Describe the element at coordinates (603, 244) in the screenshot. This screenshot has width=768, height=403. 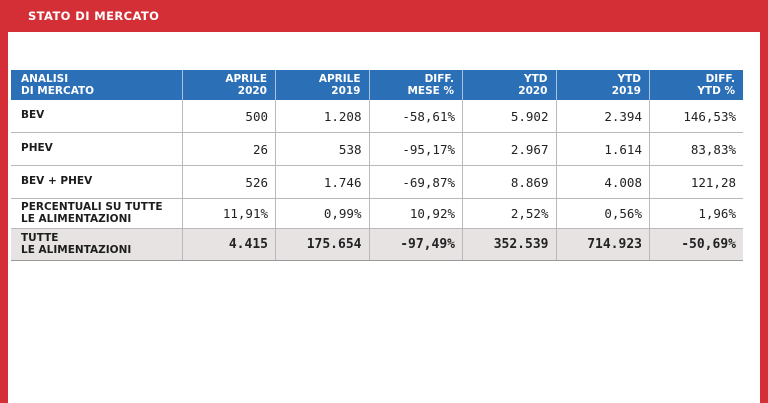
I see `table-cell: 714.923` at that location.